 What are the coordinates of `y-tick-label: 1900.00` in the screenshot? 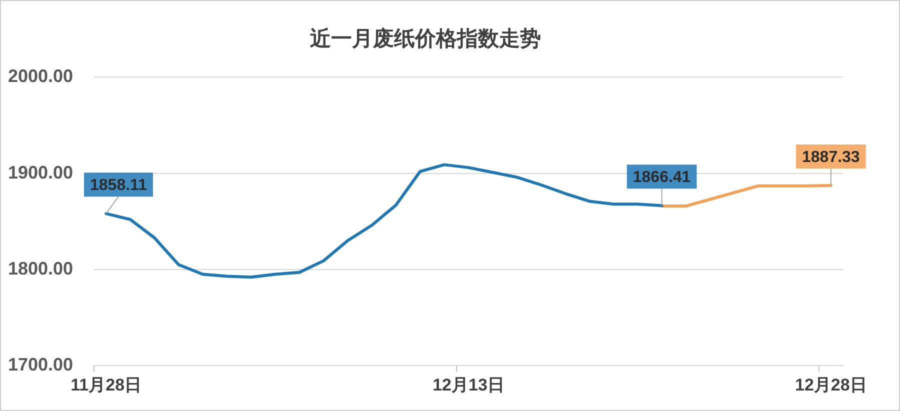 It's located at (41, 172).